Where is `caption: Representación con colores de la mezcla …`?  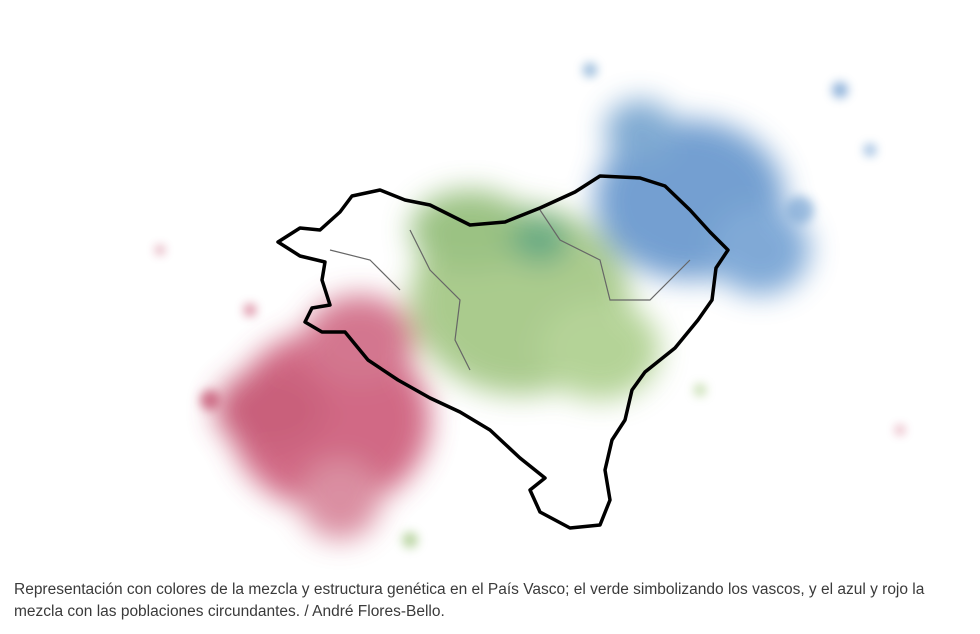
caption: Representación con colores de la mezcla … is located at coordinates (469, 600).